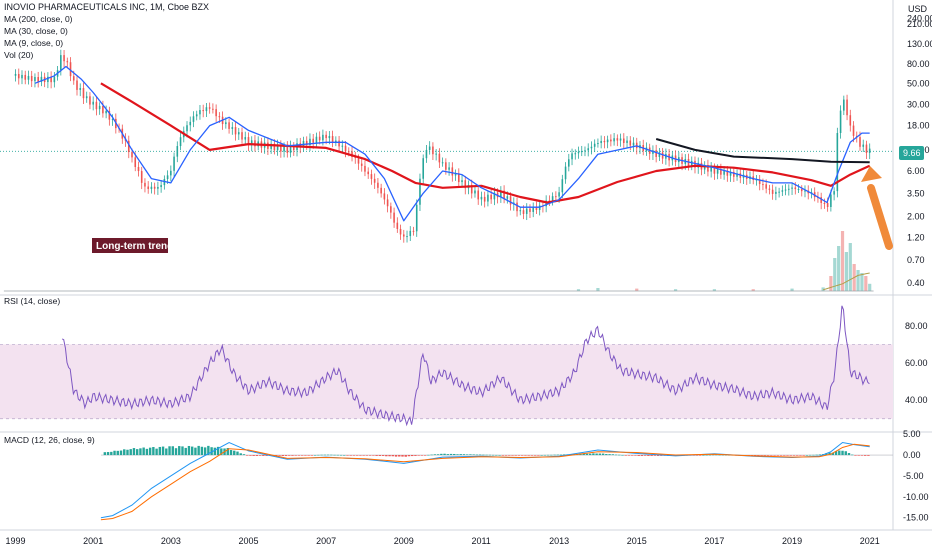  I want to click on price-tick-label: 2.00, so click(916, 216).